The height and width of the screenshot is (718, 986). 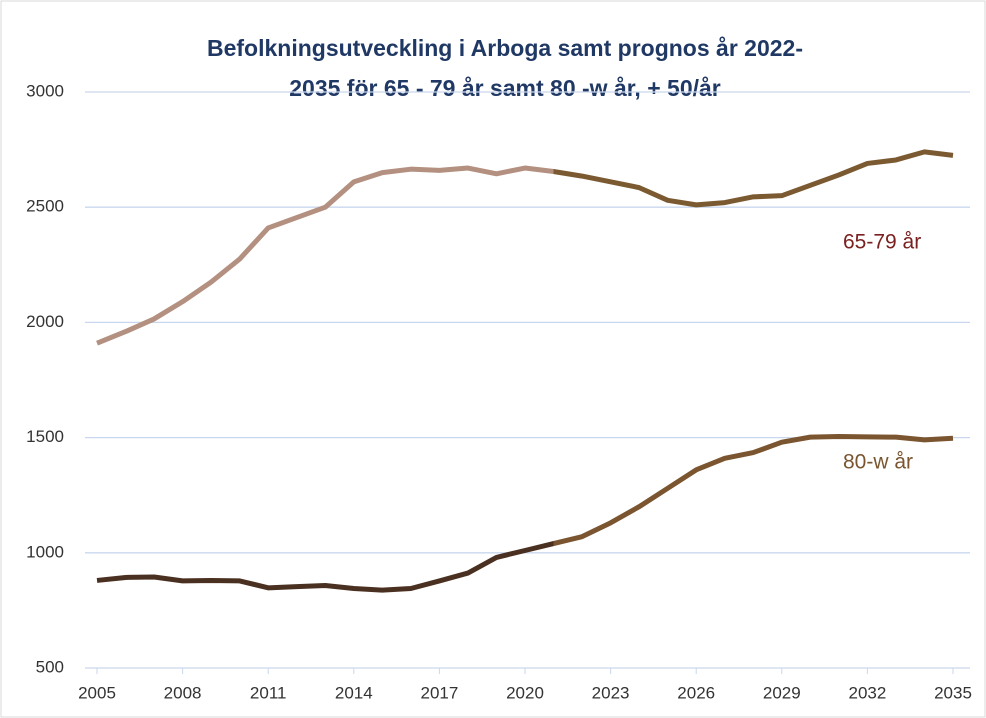 I want to click on y-tick-label: 1000, so click(x=45, y=551).